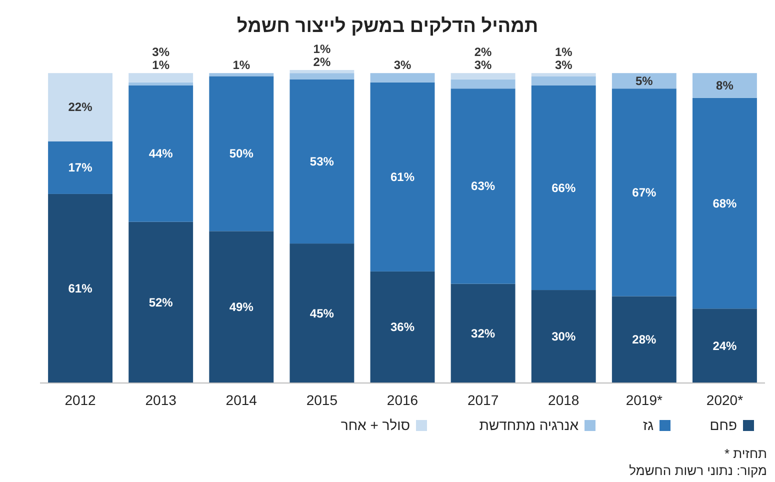  What do you see at coordinates (402, 400) in the screenshot?
I see `x-tick-label: 2016` at bounding box center [402, 400].